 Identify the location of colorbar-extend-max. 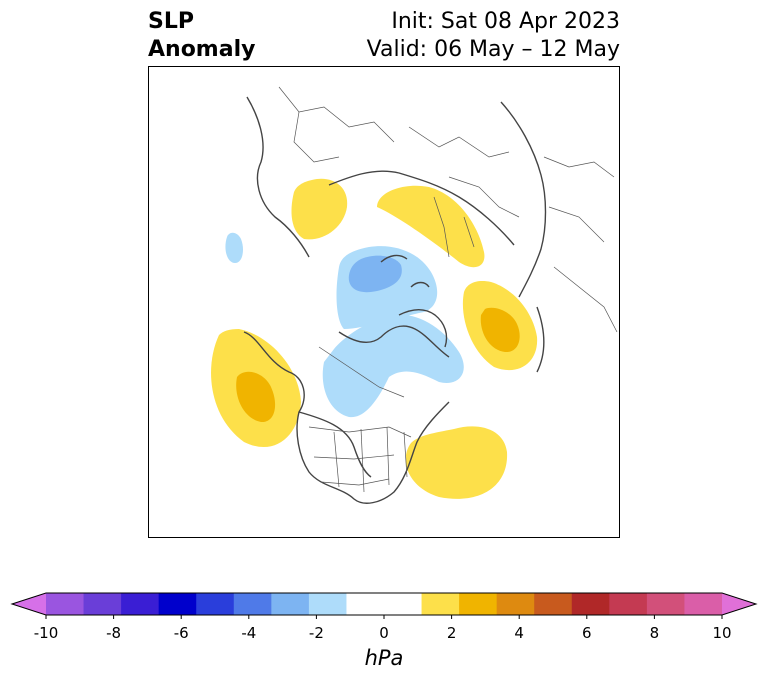
(739, 604).